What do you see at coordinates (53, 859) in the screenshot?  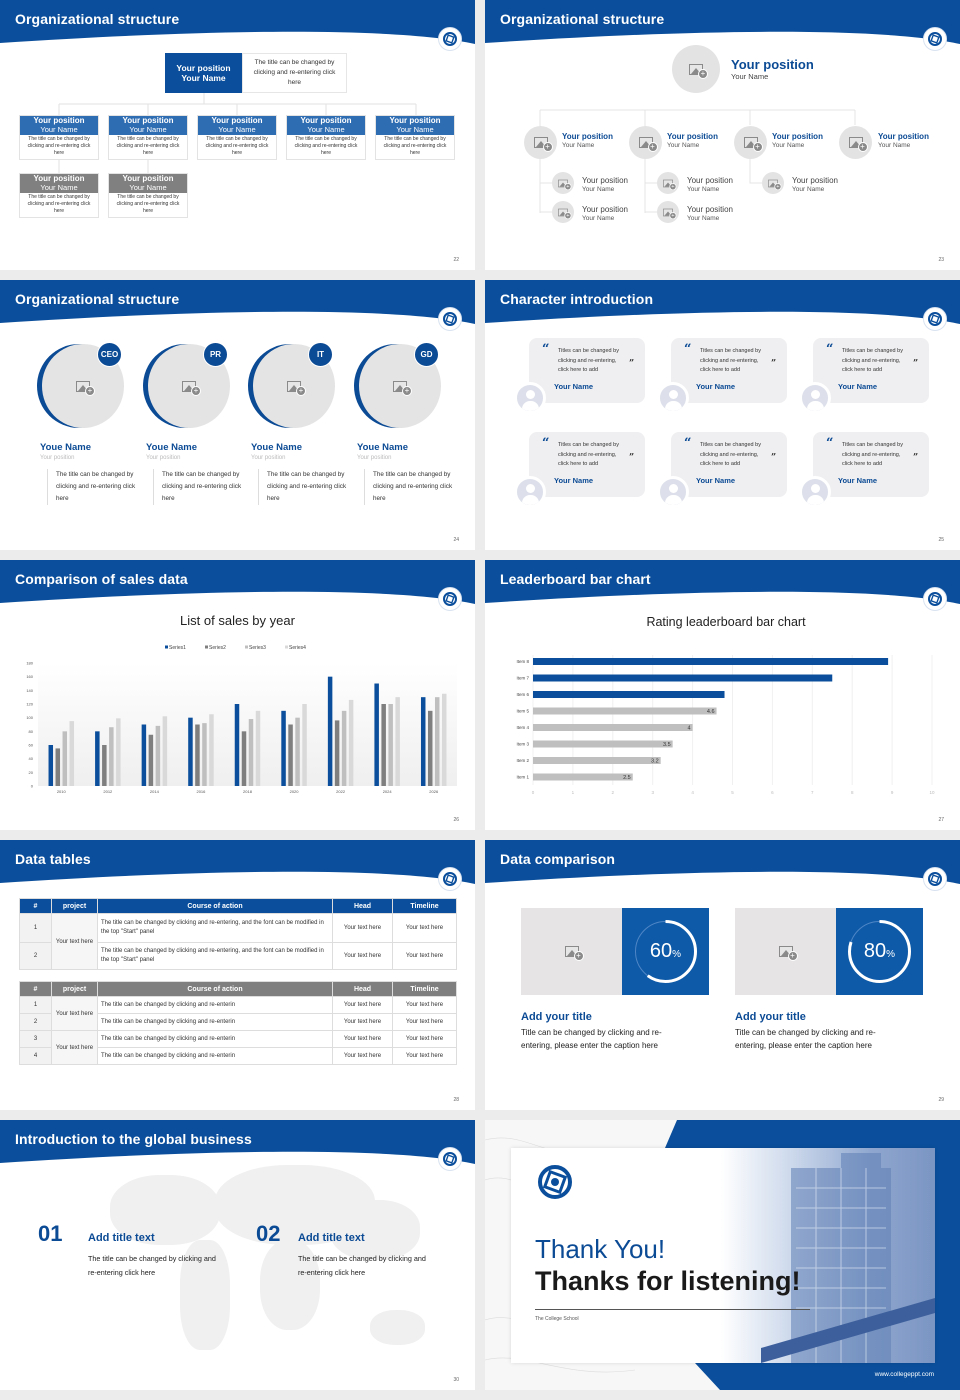 I see `slide-title: Data tables` at bounding box center [53, 859].